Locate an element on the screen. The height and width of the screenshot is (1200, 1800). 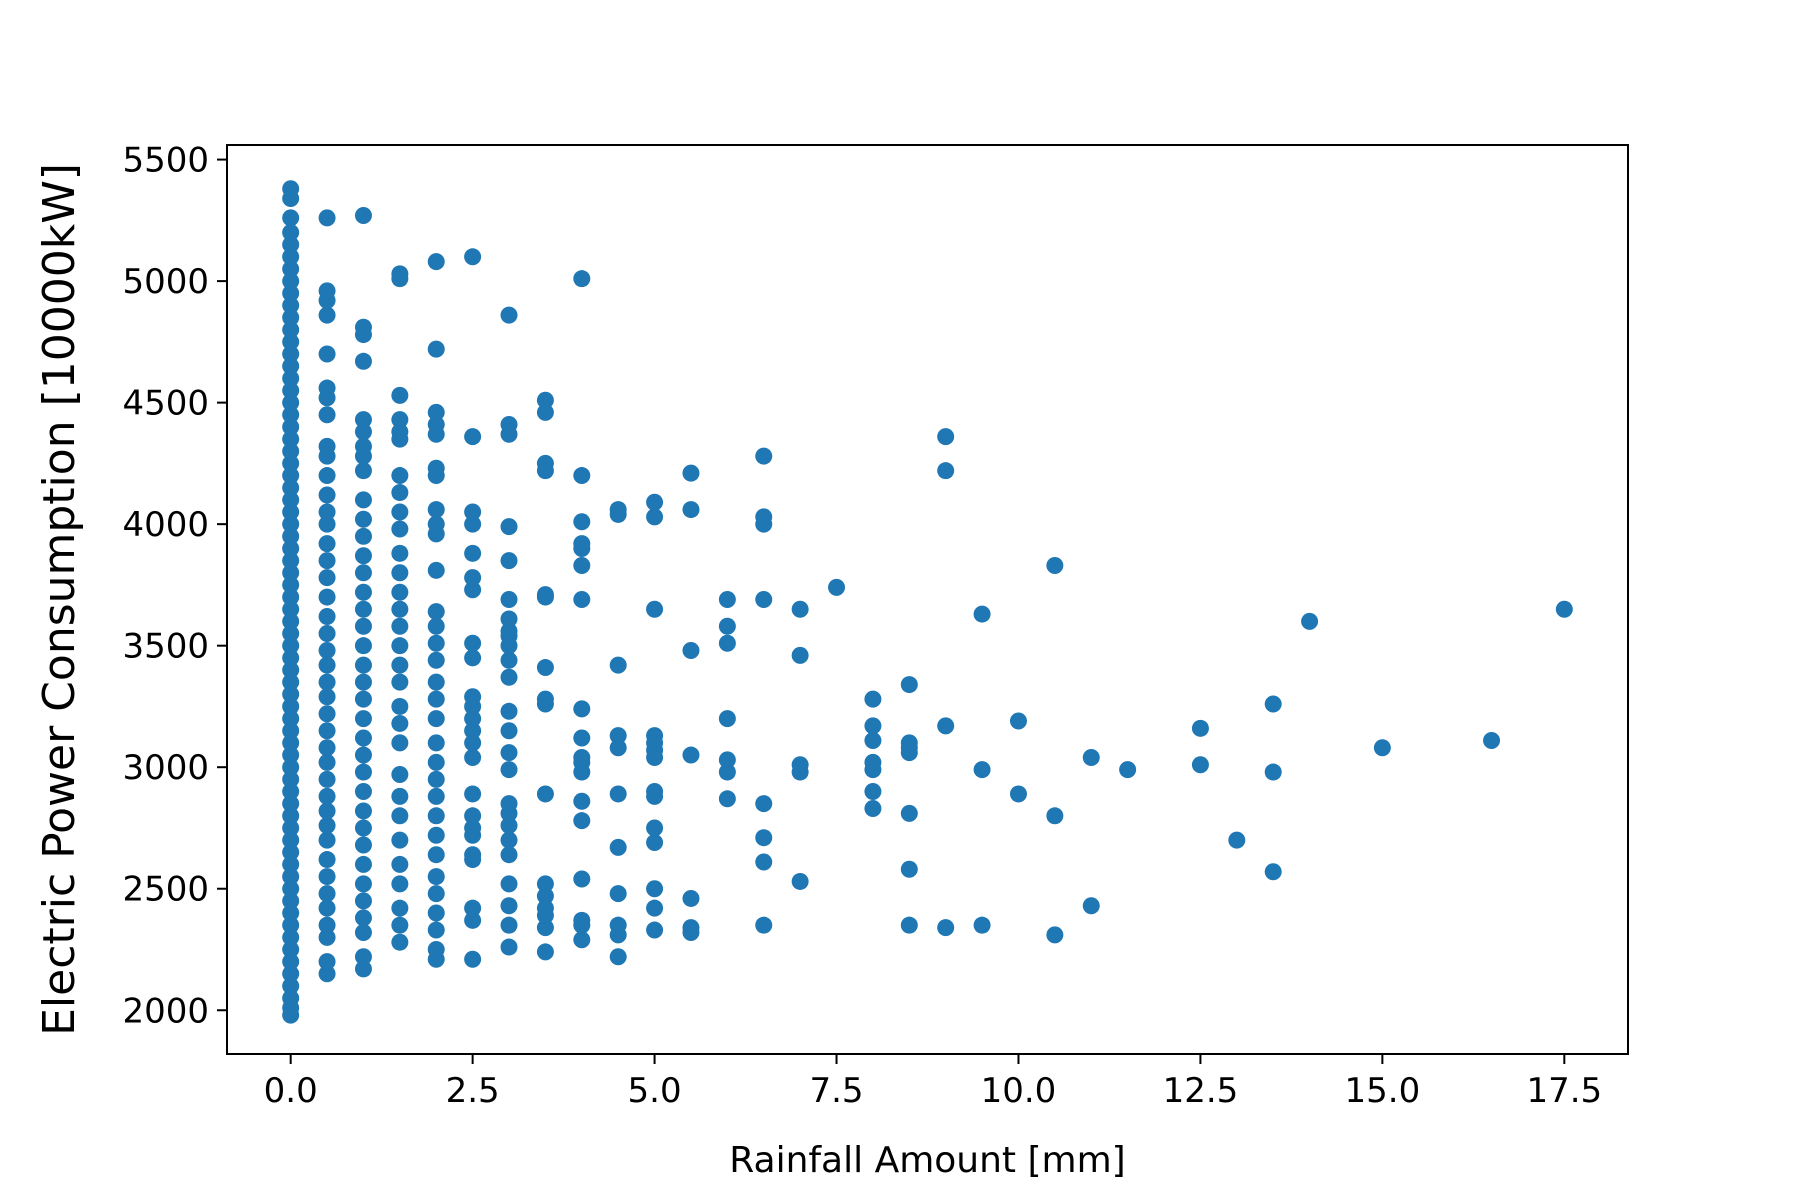
y-axis-ticks: 2000 2500 3000 3500 4000 4500 5000 5500 is located at coordinates (174, 586).